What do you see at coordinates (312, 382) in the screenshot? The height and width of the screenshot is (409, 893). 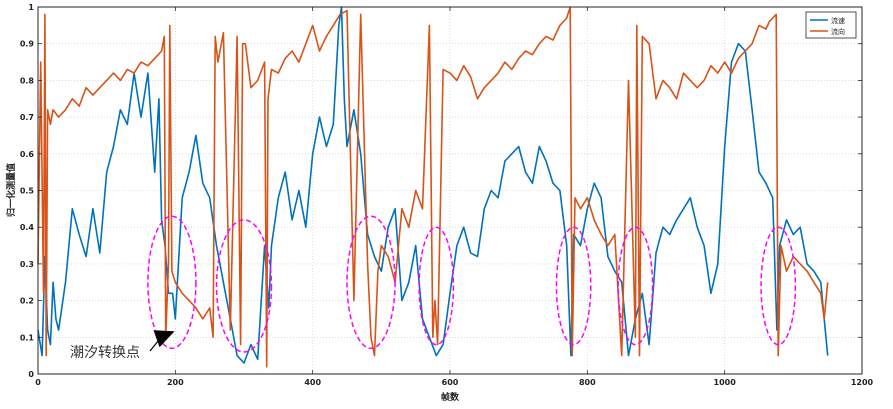 I see `x-tick-label-2: 400` at bounding box center [312, 382].